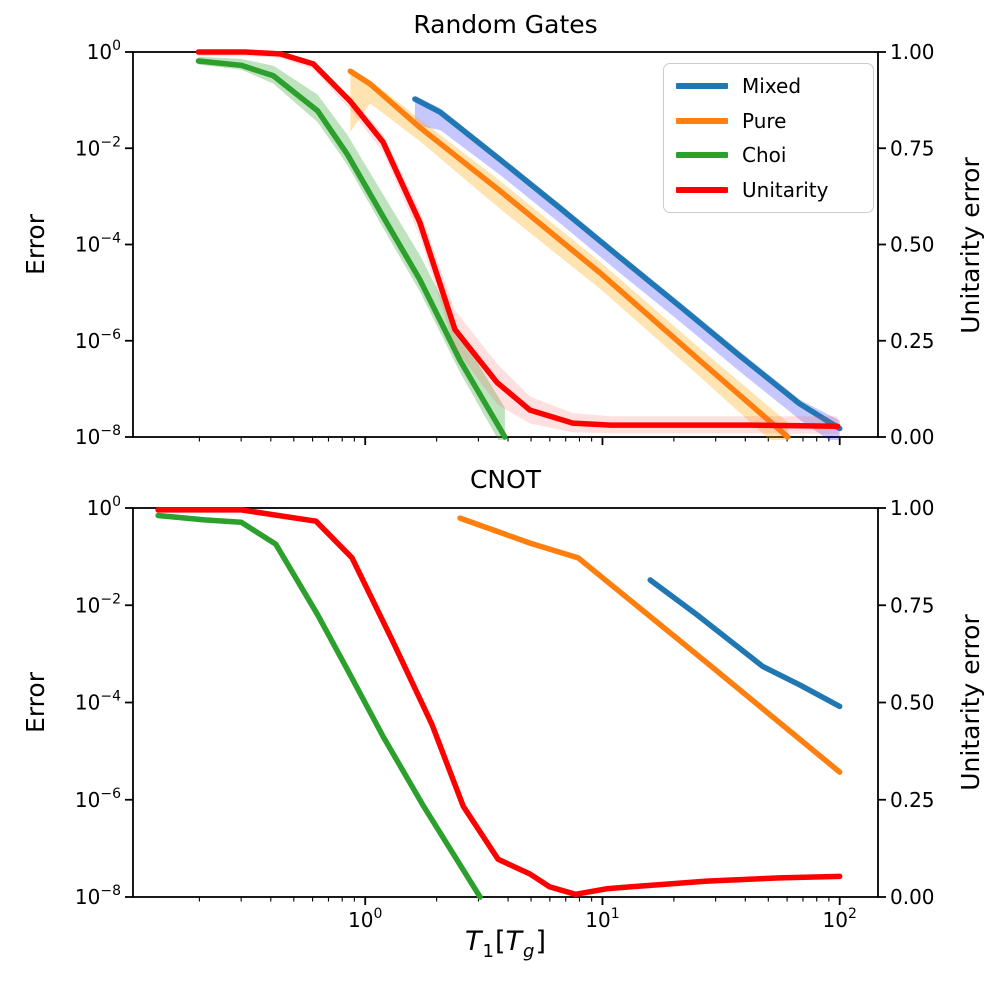 The height and width of the screenshot is (1000, 1000). I want to click on legend-item-mixed: Mixed, so click(768, 86).